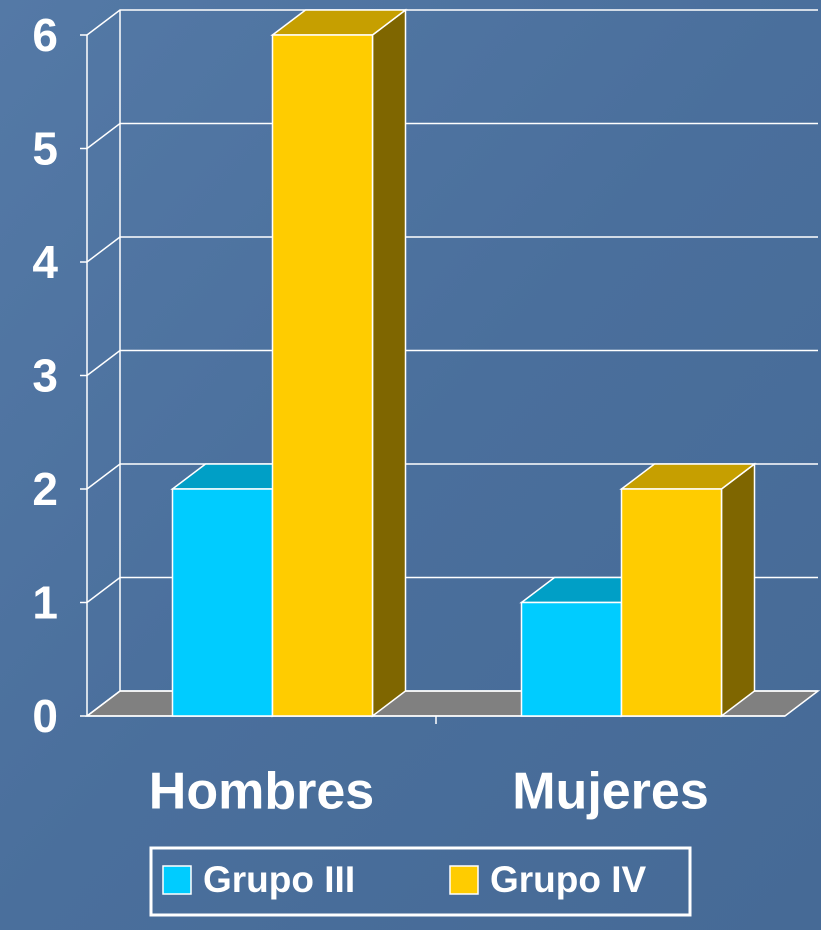 This screenshot has width=821, height=930. Describe the element at coordinates (279, 879) in the screenshot. I see `legend-label: Grupo III` at that location.